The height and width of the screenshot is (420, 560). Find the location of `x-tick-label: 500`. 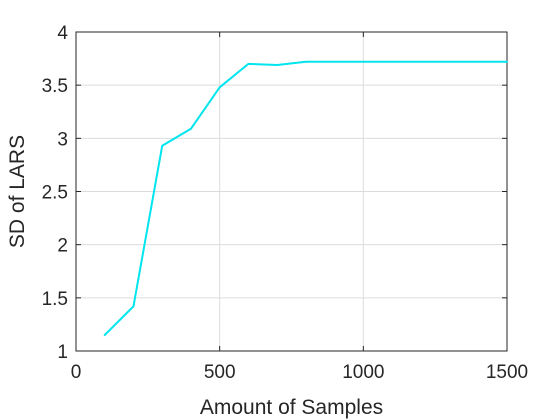

x-tick-label: 500 is located at coordinates (220, 372).